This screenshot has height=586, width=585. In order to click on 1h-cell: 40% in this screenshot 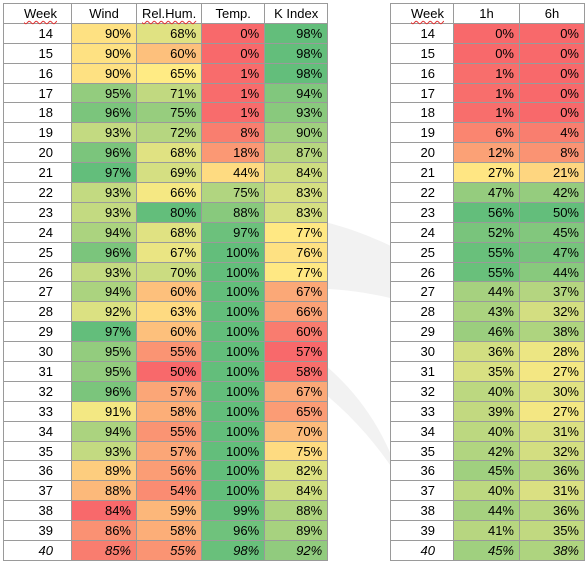, I will do `click(486, 431)`.